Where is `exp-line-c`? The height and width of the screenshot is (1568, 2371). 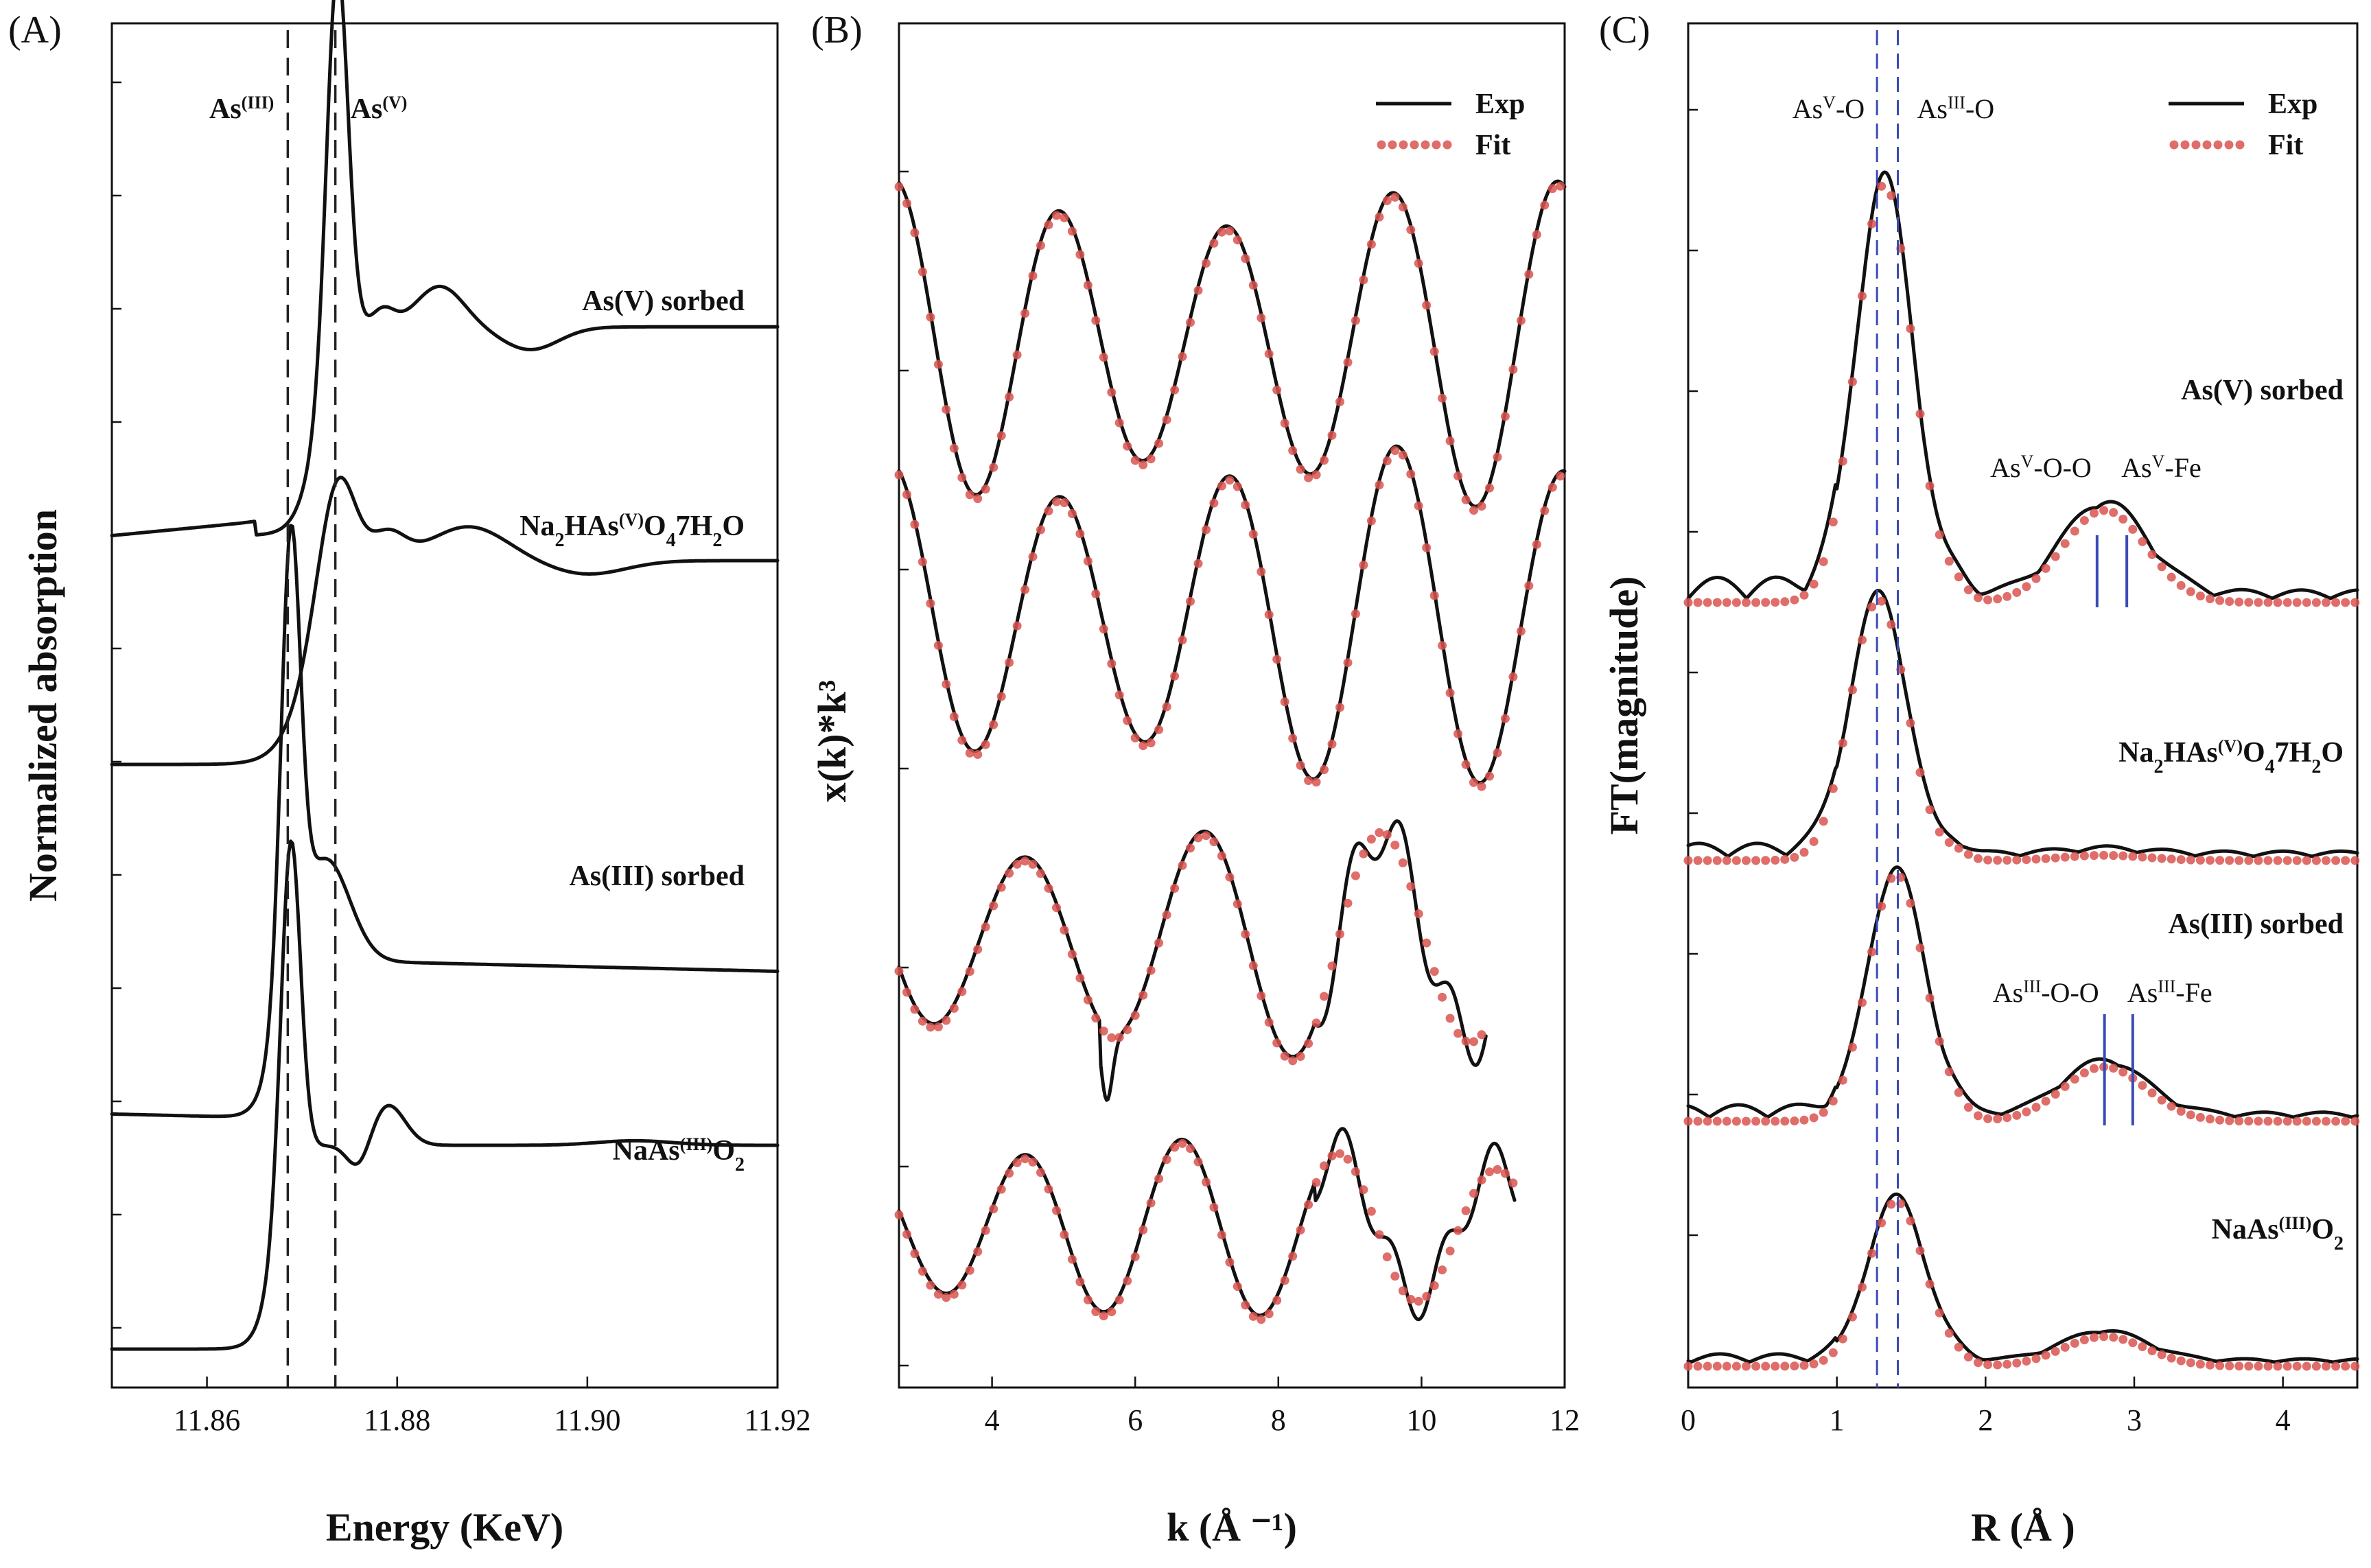 exp-line-c is located at coordinates (2022, 1278).